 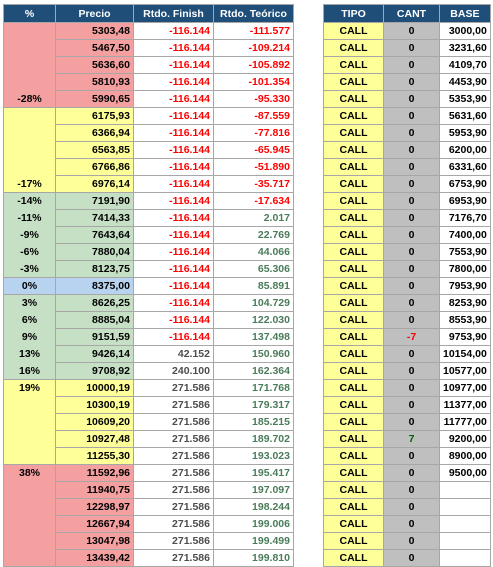 What do you see at coordinates (253, 439) in the screenshot?
I see `rtdo-teorico-cell: 189.702` at bounding box center [253, 439].